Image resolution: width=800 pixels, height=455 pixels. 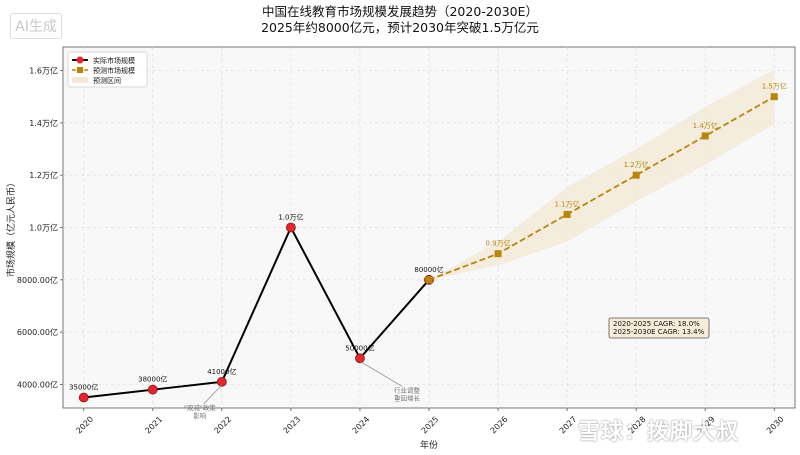 What do you see at coordinates (114, 60) in the screenshot?
I see `legend-label: 实际市场规模` at bounding box center [114, 60].